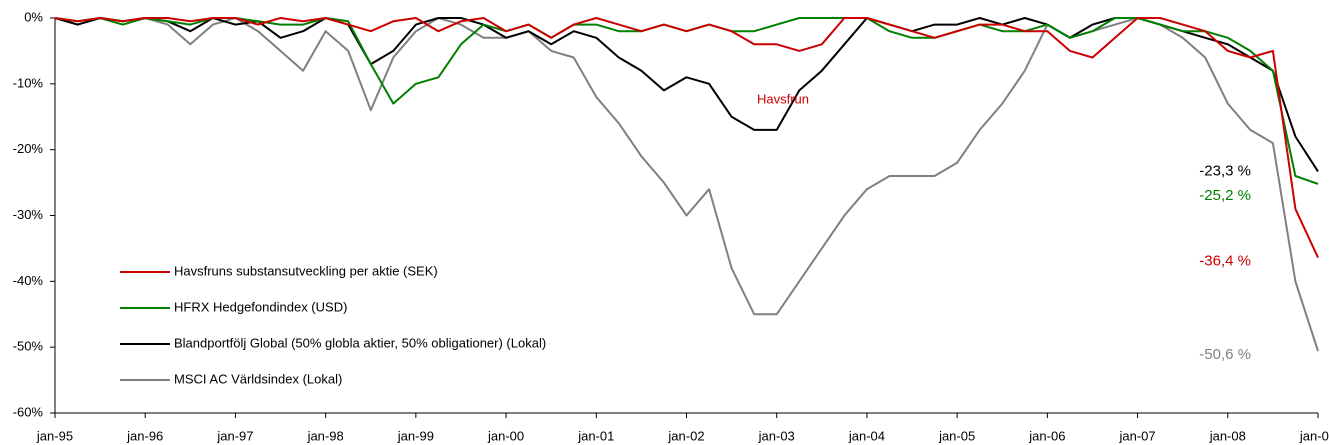 Image resolution: width=1329 pixels, height=445 pixels. Describe the element at coordinates (28, 214) in the screenshot. I see `y-tick-label: -30%` at that location.